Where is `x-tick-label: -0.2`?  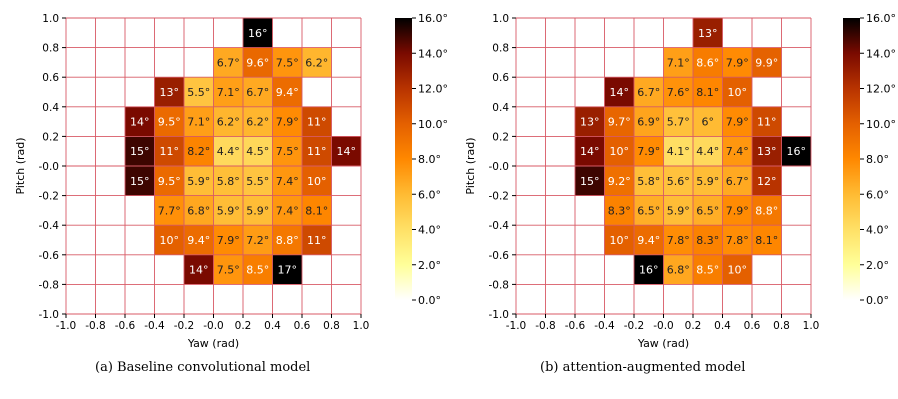
x-tick-label: -0.2 is located at coordinates (184, 326).